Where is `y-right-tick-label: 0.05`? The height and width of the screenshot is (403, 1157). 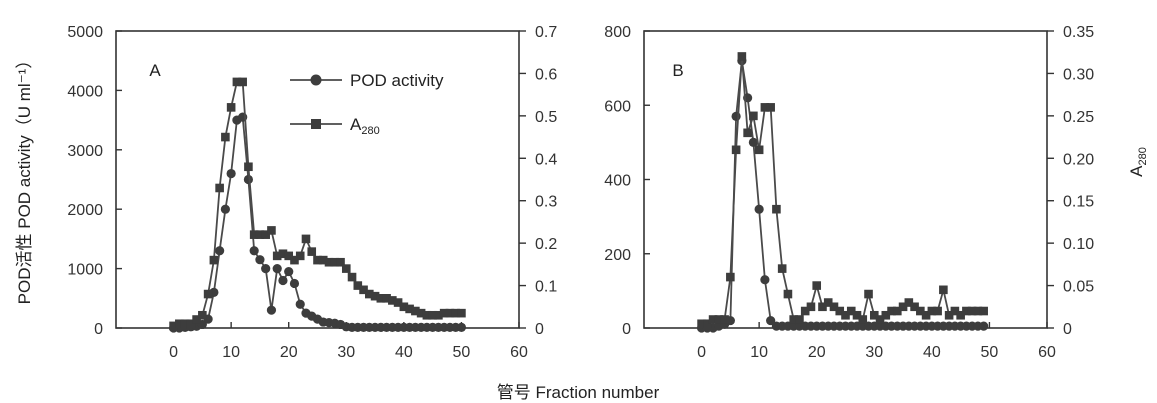 y-right-tick-label: 0.05 is located at coordinates (1078, 287).